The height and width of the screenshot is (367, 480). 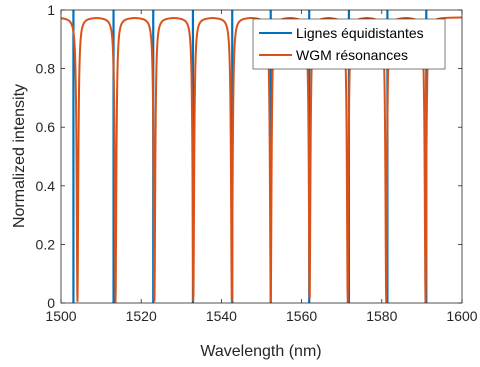 What do you see at coordinates (301, 316) in the screenshot?
I see `x-tick-label: 1560` at bounding box center [301, 316].